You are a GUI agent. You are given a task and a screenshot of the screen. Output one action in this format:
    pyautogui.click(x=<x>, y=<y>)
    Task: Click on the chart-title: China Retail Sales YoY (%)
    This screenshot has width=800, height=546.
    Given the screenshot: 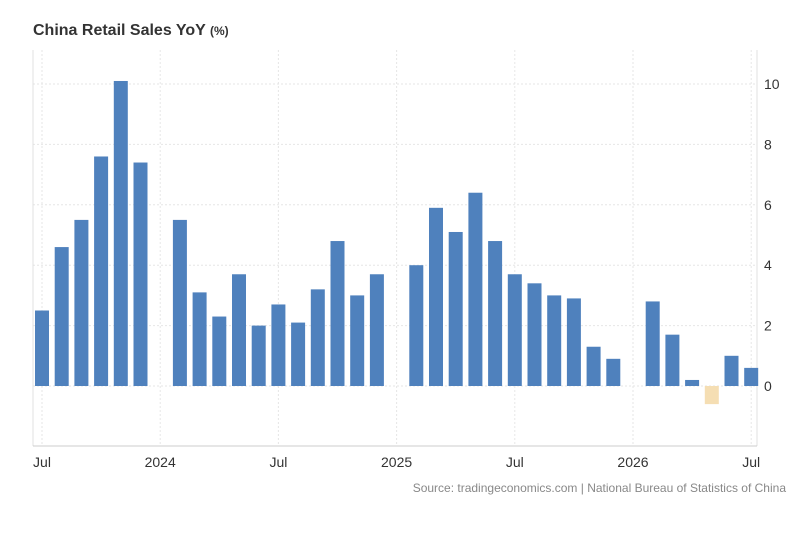 What is the action you would take?
    pyautogui.click(x=131, y=31)
    